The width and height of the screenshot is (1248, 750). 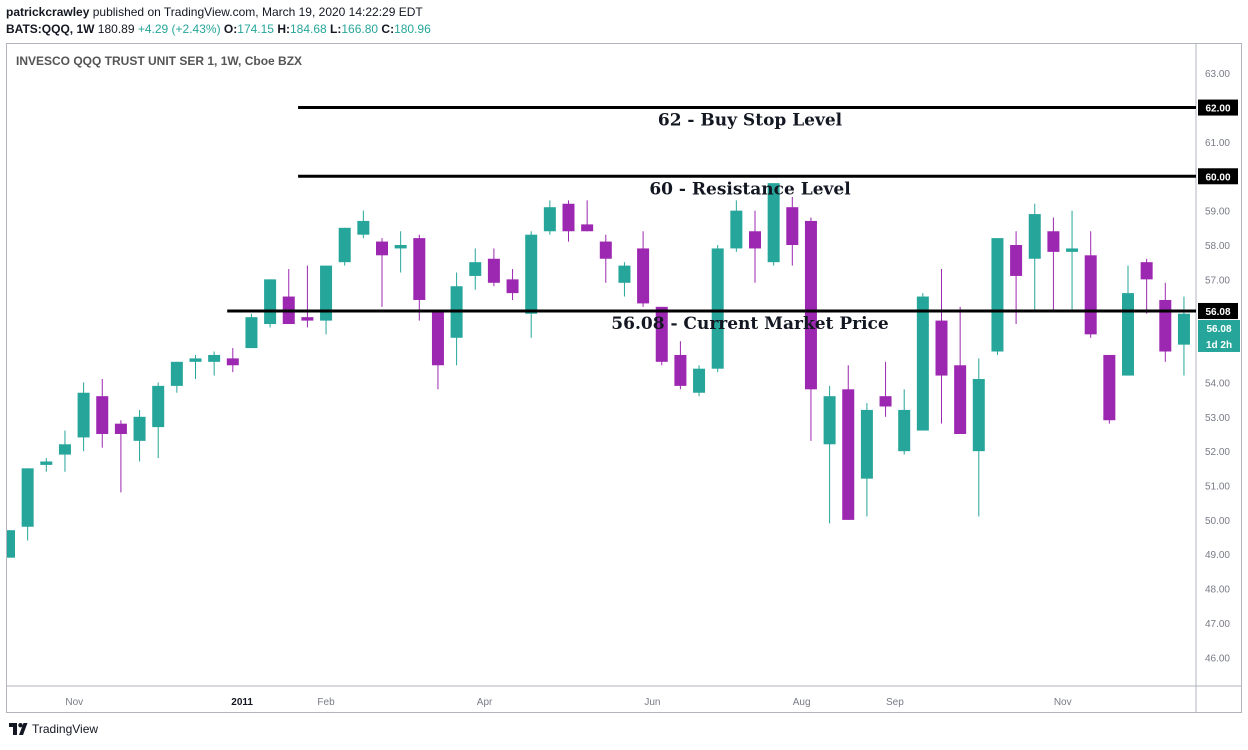 I want to click on level-price-badge-text: 62.00, so click(x=1217, y=109).